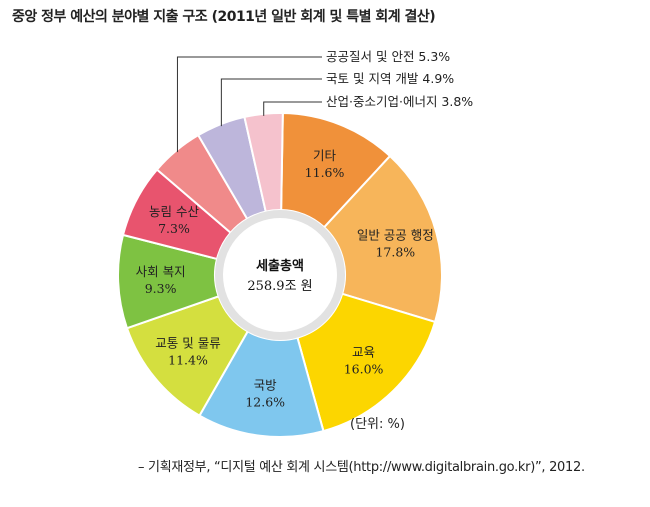 This screenshot has height=507, width=650. What do you see at coordinates (265, 402) in the screenshot?
I see `slice-4-value: 12.6%` at bounding box center [265, 402].